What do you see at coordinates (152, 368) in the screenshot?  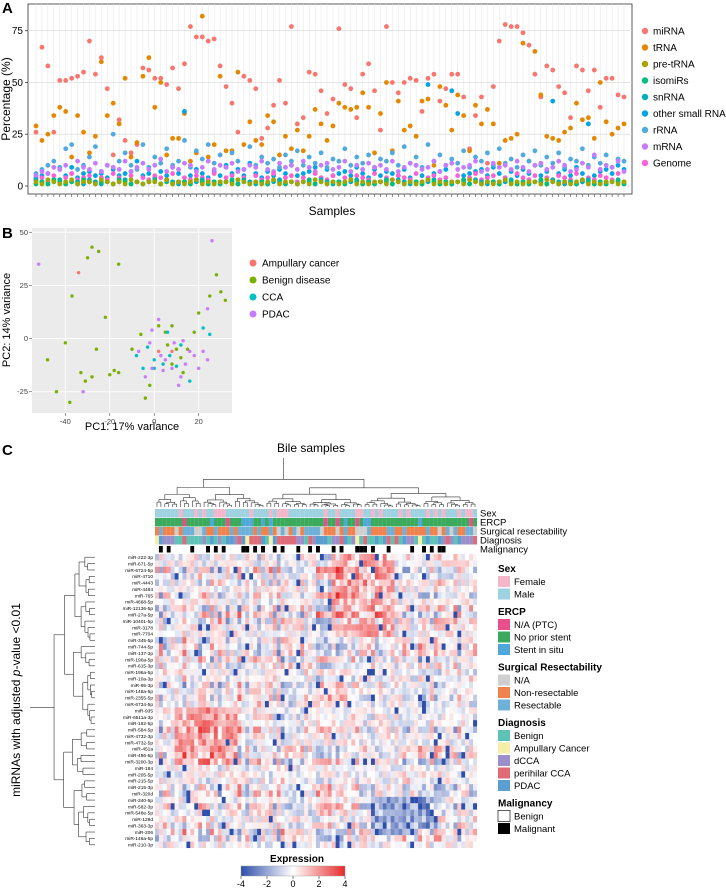 I see `pca-point-pdac` at bounding box center [152, 368].